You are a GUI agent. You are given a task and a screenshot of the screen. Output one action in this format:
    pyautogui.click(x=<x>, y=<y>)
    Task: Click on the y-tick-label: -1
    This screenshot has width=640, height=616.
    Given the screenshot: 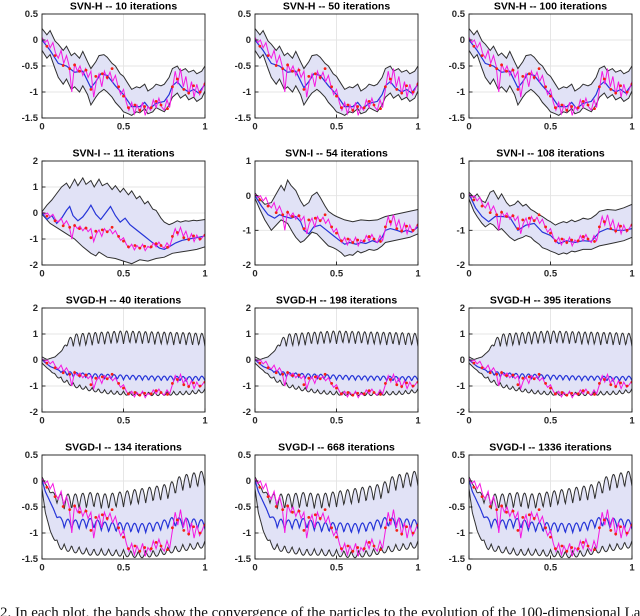 What is the action you would take?
    pyautogui.click(x=460, y=386)
    